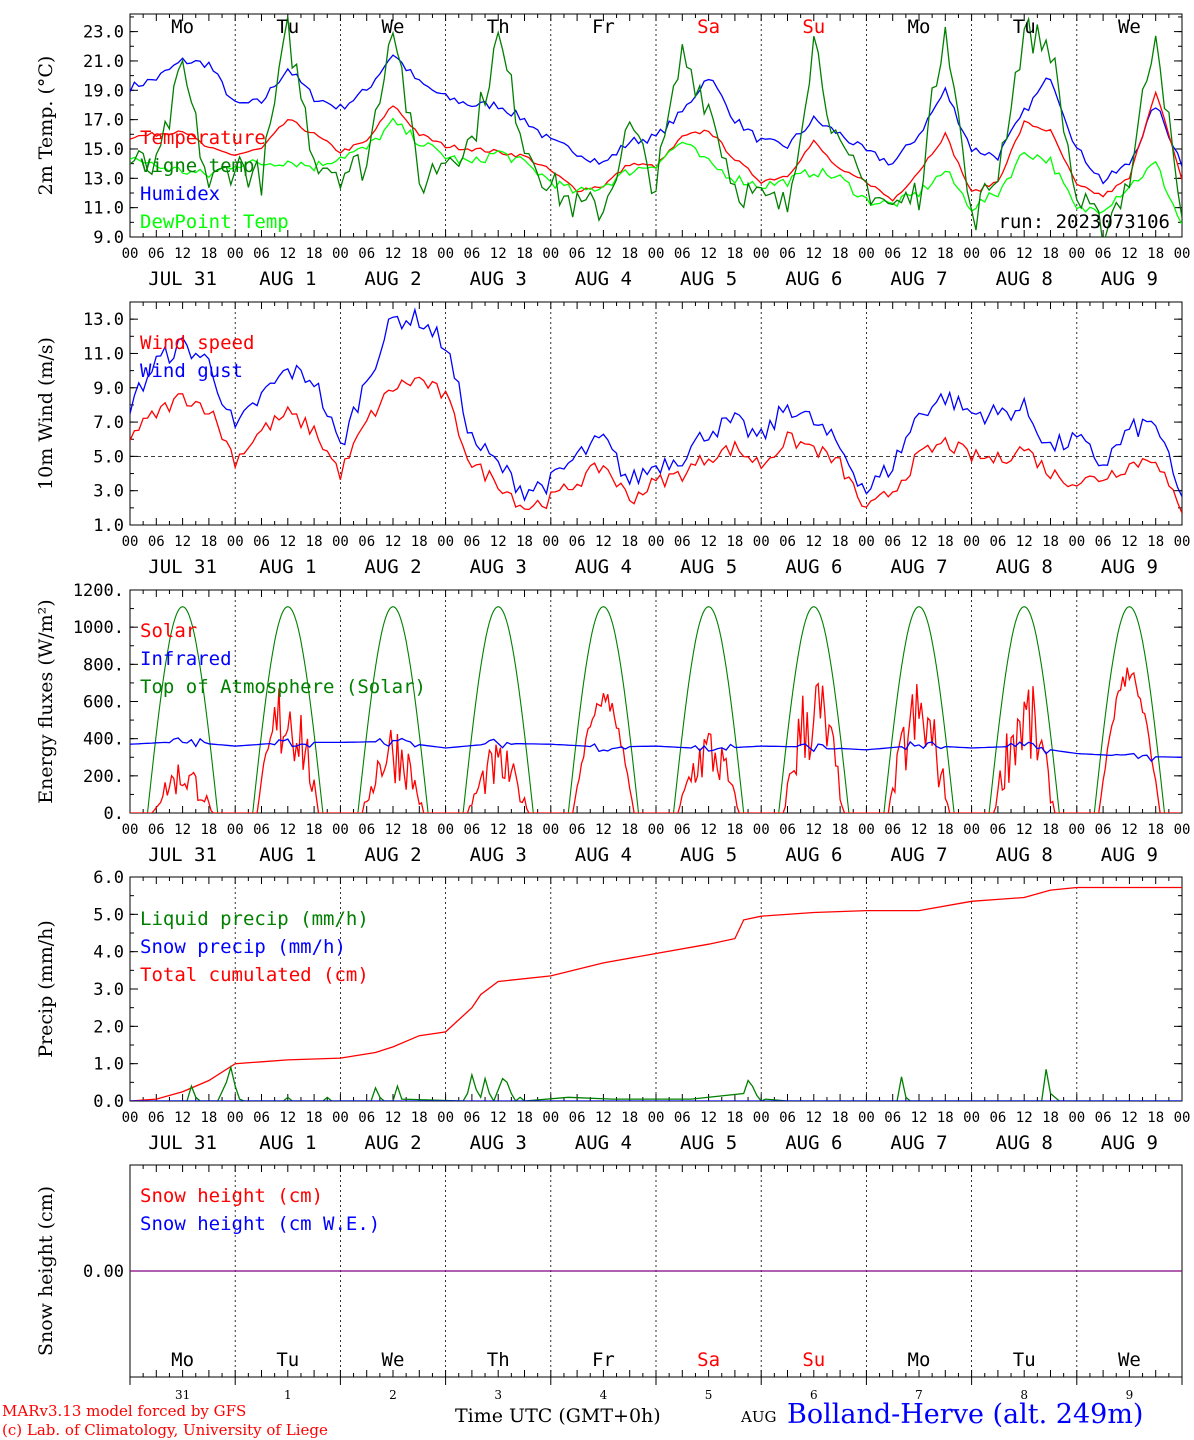 The width and height of the screenshot is (1194, 1440). What do you see at coordinates (498, 1360) in the screenshot?
I see `weekday-label: Th` at bounding box center [498, 1360].